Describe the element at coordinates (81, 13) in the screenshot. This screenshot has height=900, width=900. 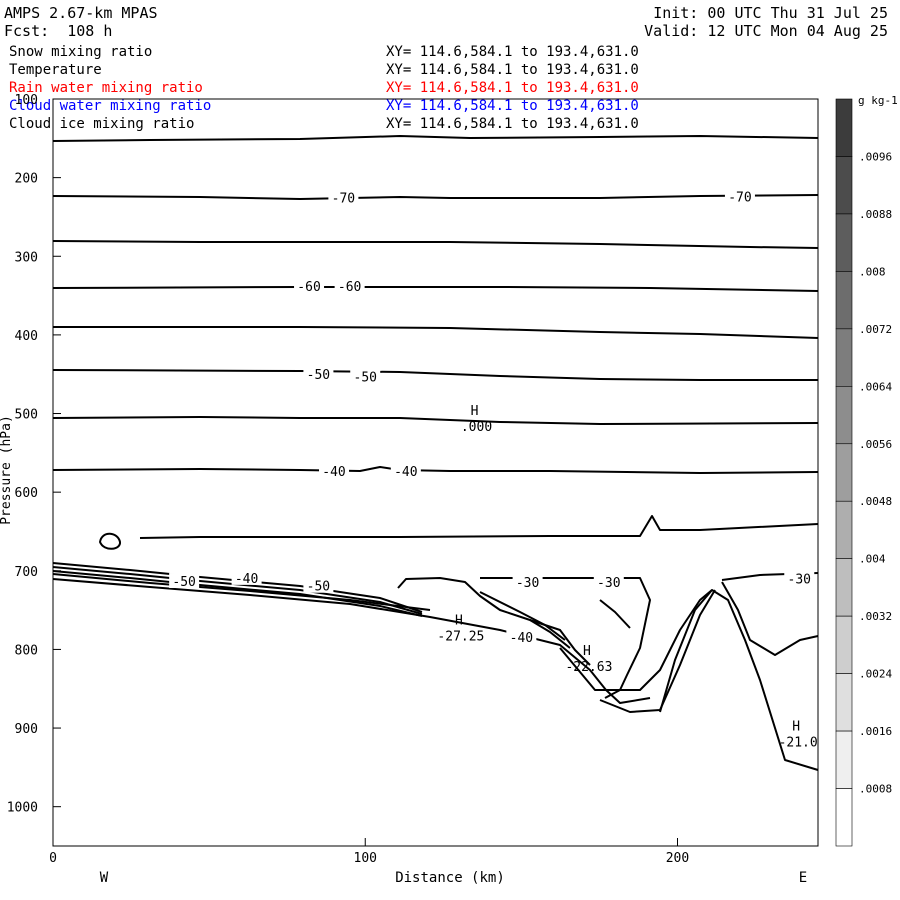
I see `model-title: AMPS 2.67-km MPAS` at that location.